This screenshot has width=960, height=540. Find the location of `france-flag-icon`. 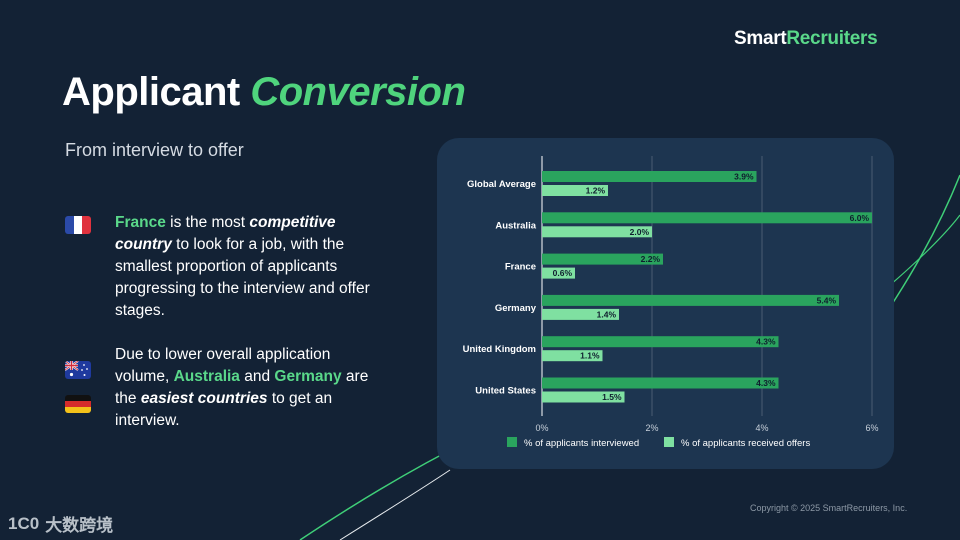

france-flag-icon is located at coordinates (78, 225).